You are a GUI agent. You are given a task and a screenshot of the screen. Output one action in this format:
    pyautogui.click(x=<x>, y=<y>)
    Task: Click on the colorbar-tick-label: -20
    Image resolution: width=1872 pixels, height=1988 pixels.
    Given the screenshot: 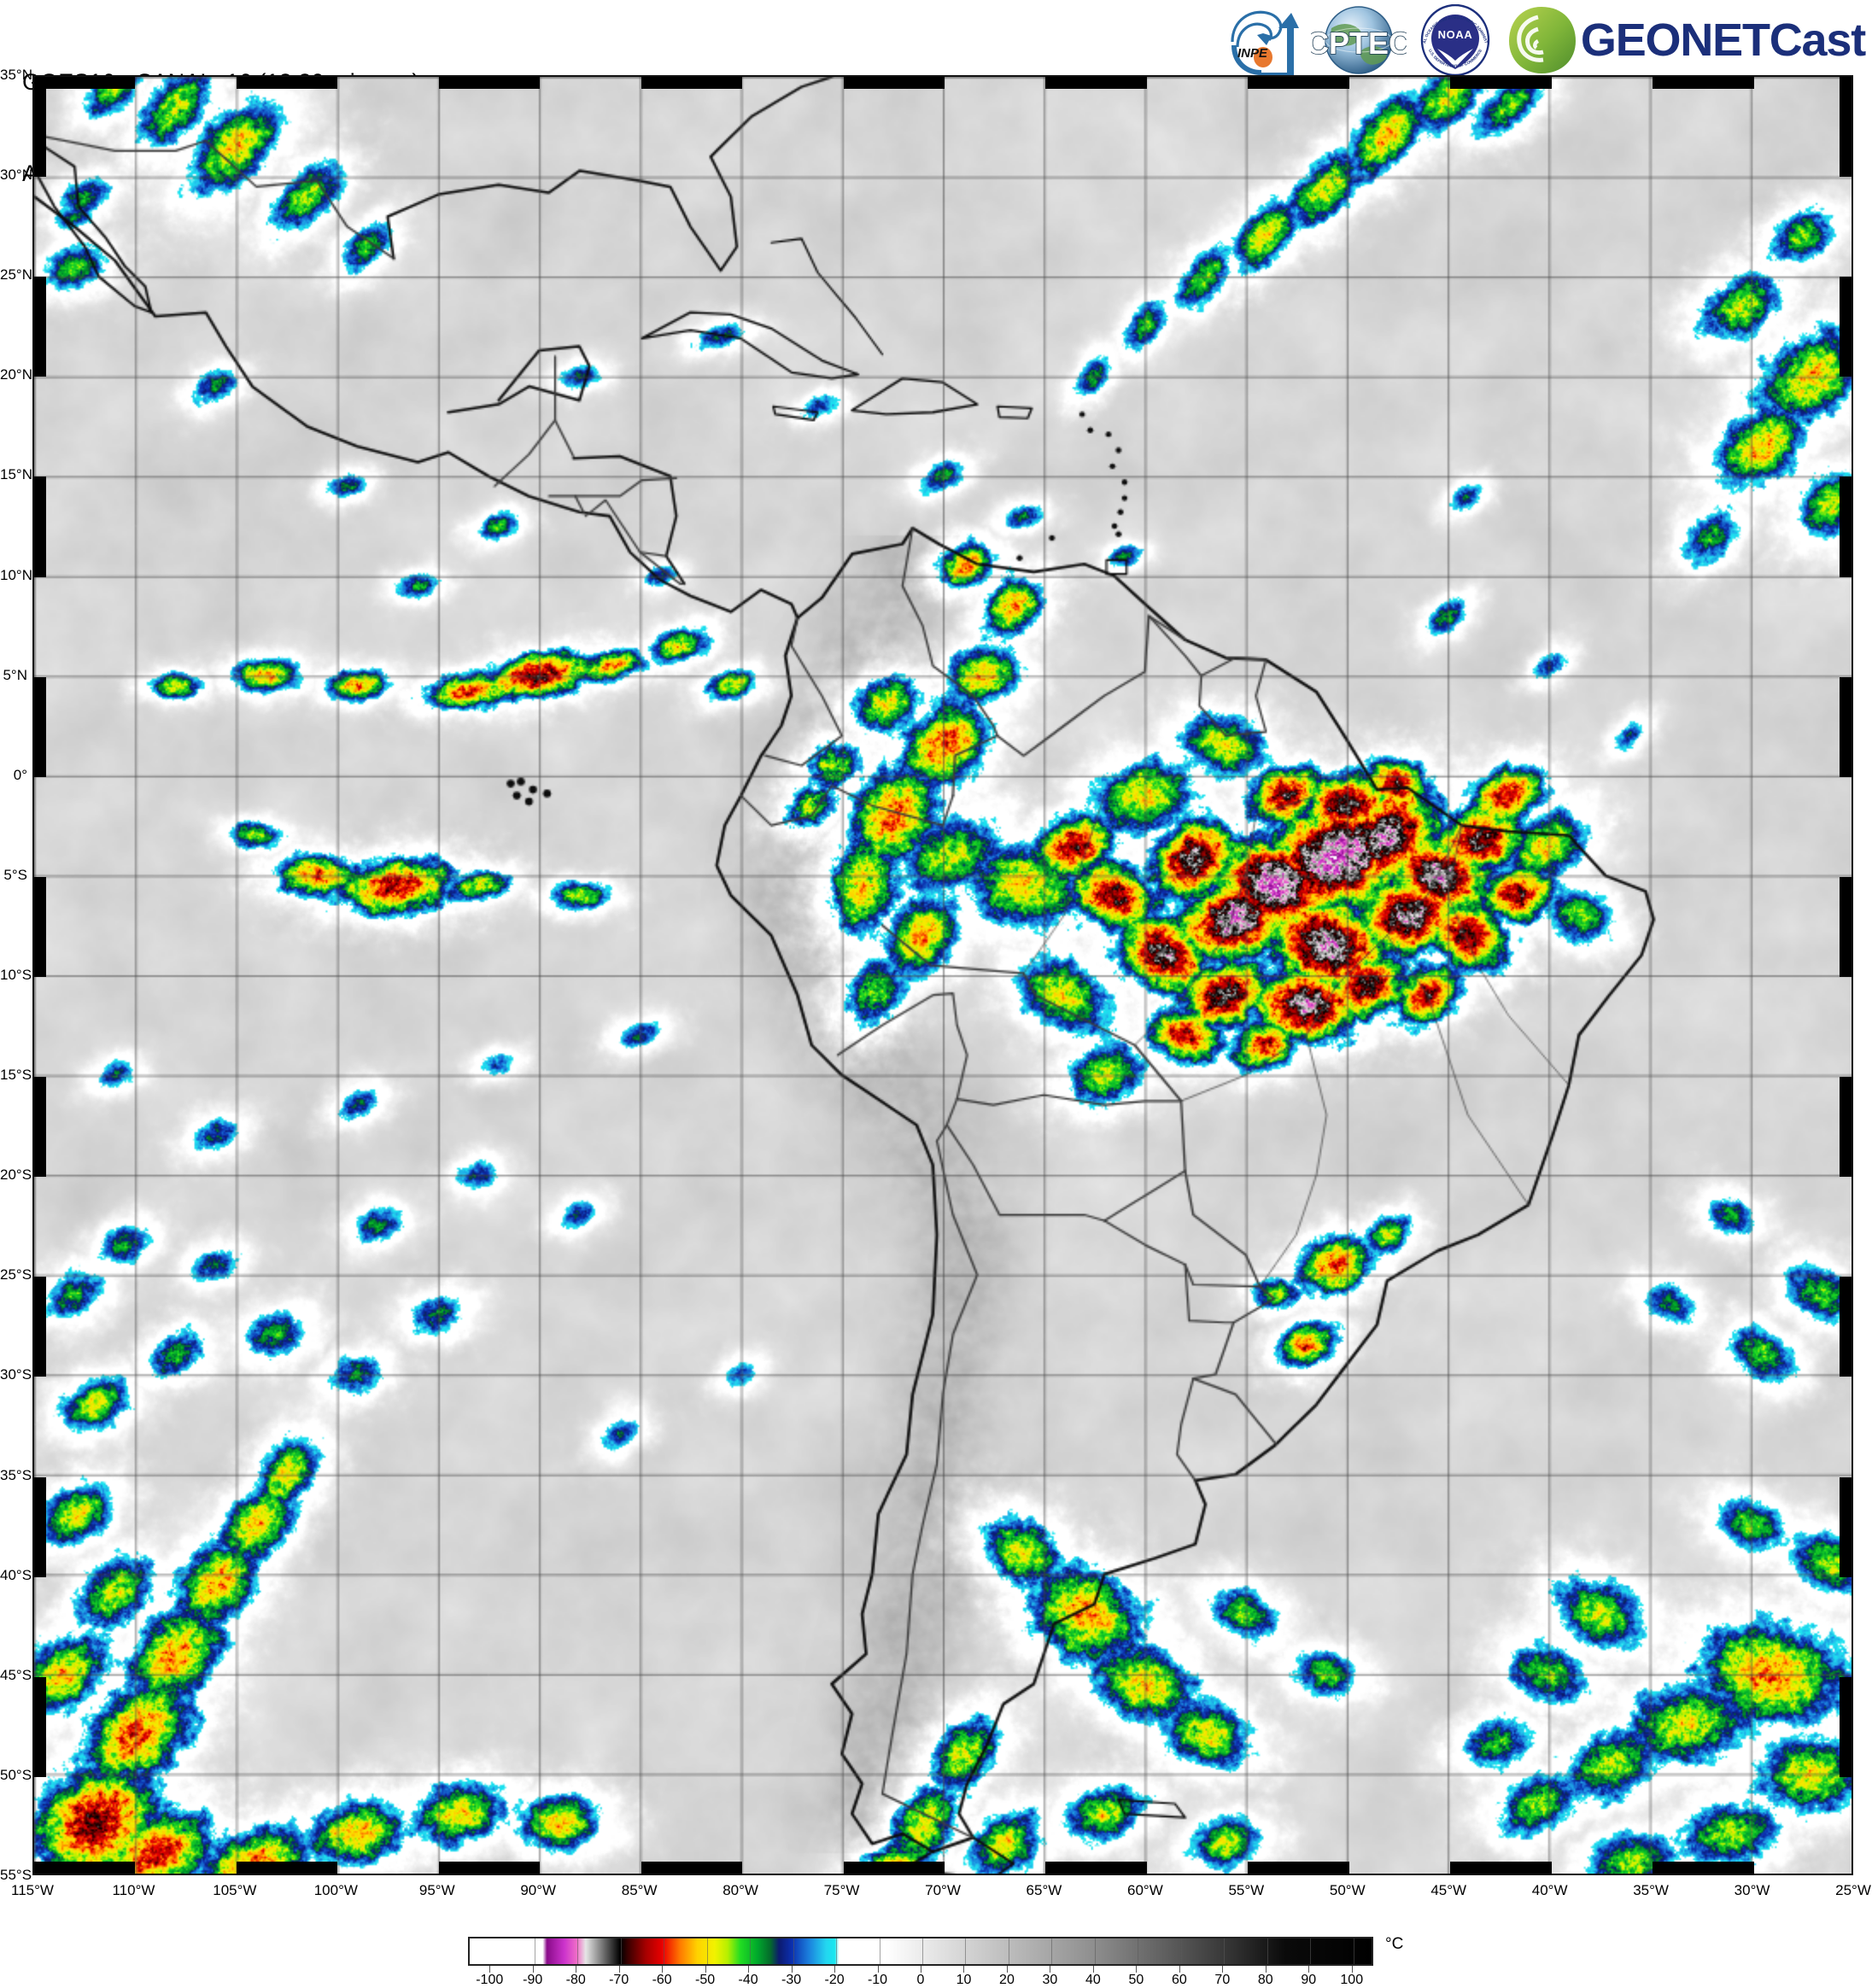 What is the action you would take?
    pyautogui.click(x=834, y=1980)
    